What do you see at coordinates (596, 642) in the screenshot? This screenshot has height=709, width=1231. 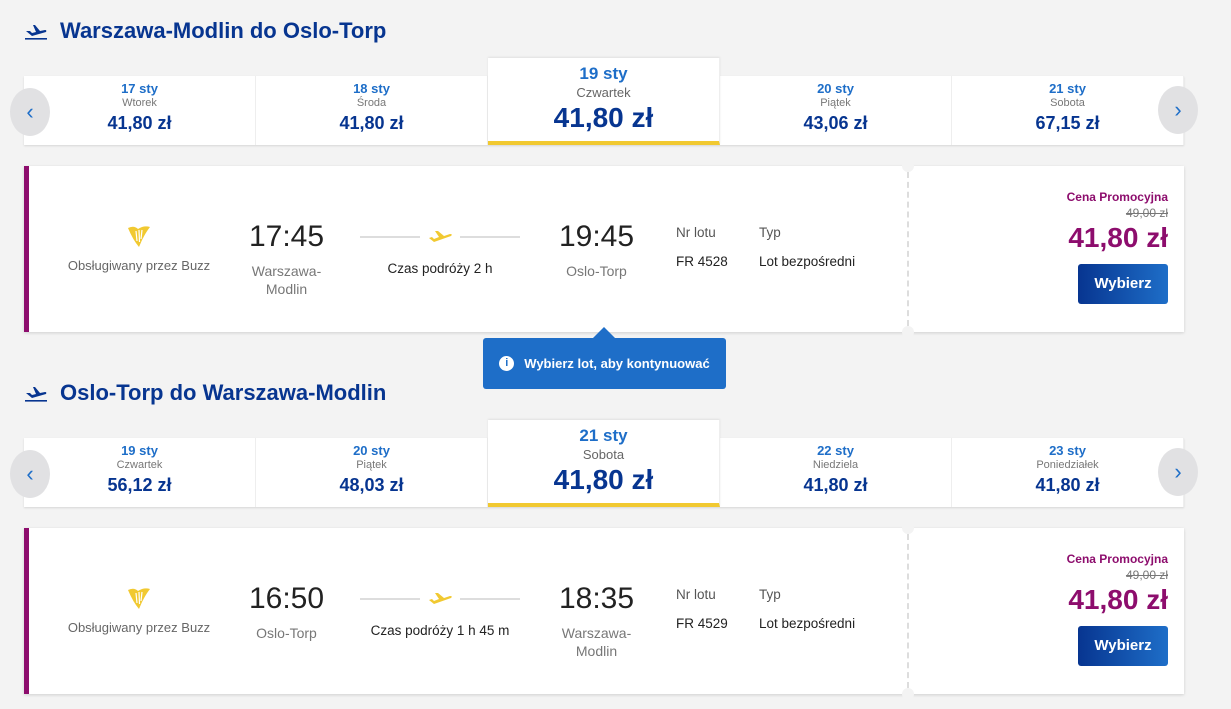 I see `arrival-city: Warszawa-Modlin` at bounding box center [596, 642].